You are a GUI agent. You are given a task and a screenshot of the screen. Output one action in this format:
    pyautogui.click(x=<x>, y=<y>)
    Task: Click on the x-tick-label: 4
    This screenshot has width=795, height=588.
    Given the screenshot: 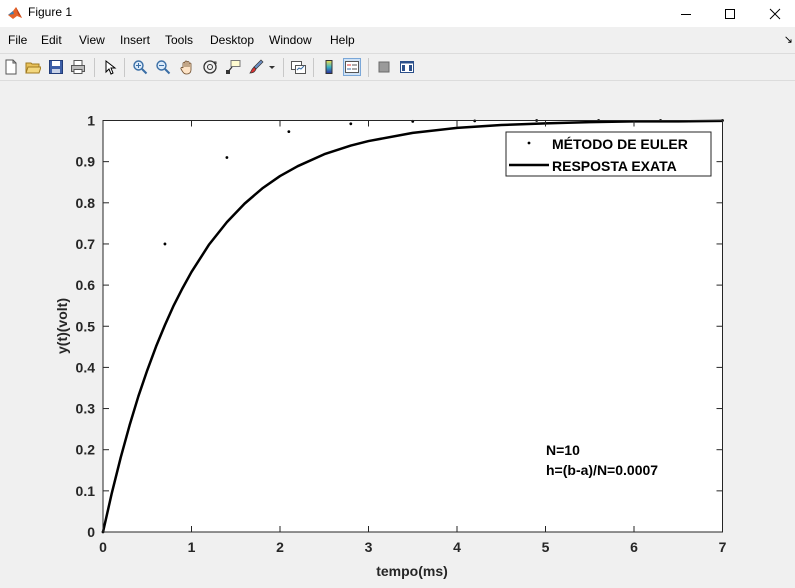 What is the action you would take?
    pyautogui.click(x=457, y=547)
    